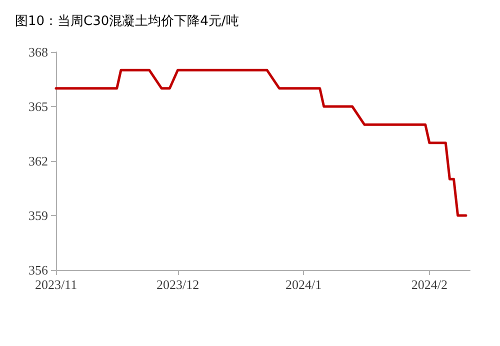 The image size is (500, 346). I want to click on x-tick-label: 2024/2, so click(429, 284).